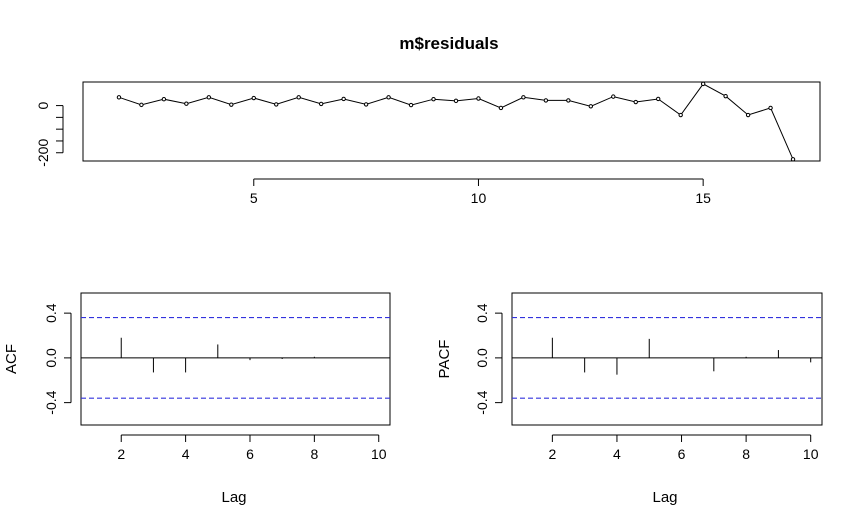  What do you see at coordinates (664, 497) in the screenshot?
I see `pacf-x-axis-label: Lag` at bounding box center [664, 497].